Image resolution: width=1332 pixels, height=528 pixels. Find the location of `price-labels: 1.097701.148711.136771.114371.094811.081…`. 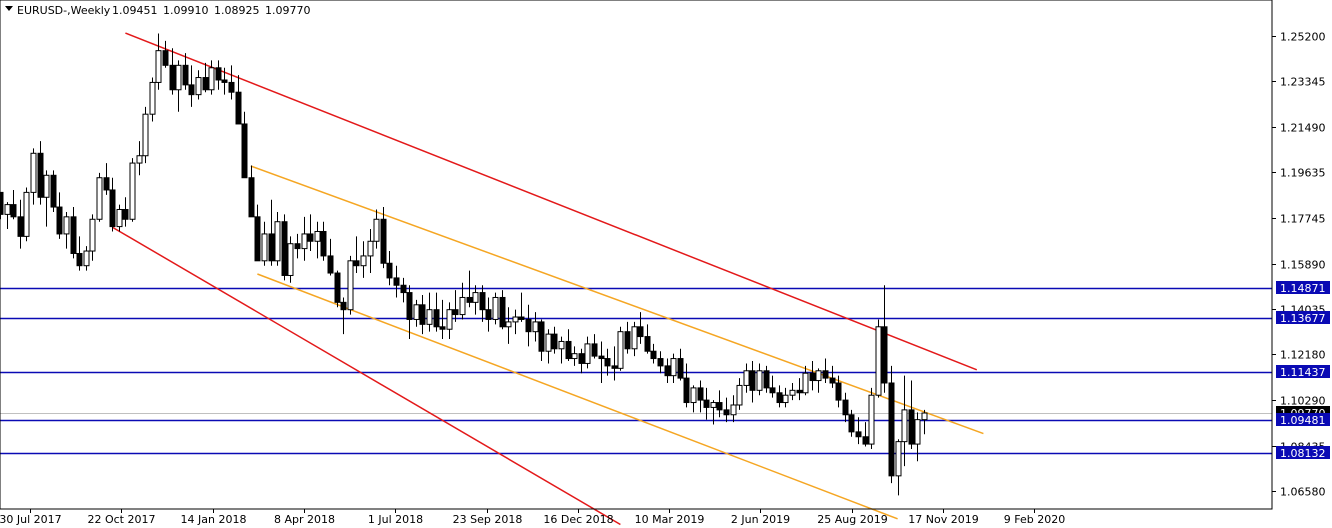

price-labels: 1.097701.148711.136771.114371.094811.081… is located at coordinates (1303, 370).